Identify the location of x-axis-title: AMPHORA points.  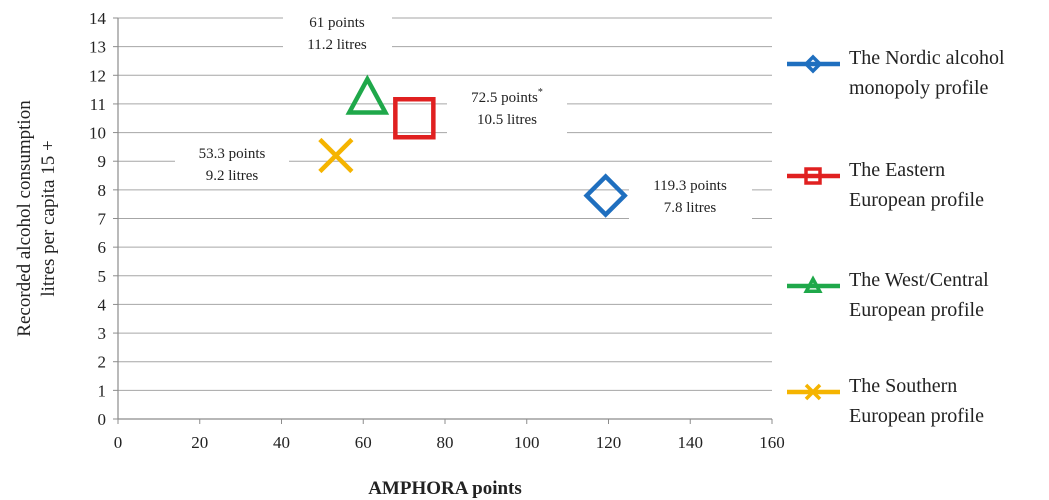
(445, 488).